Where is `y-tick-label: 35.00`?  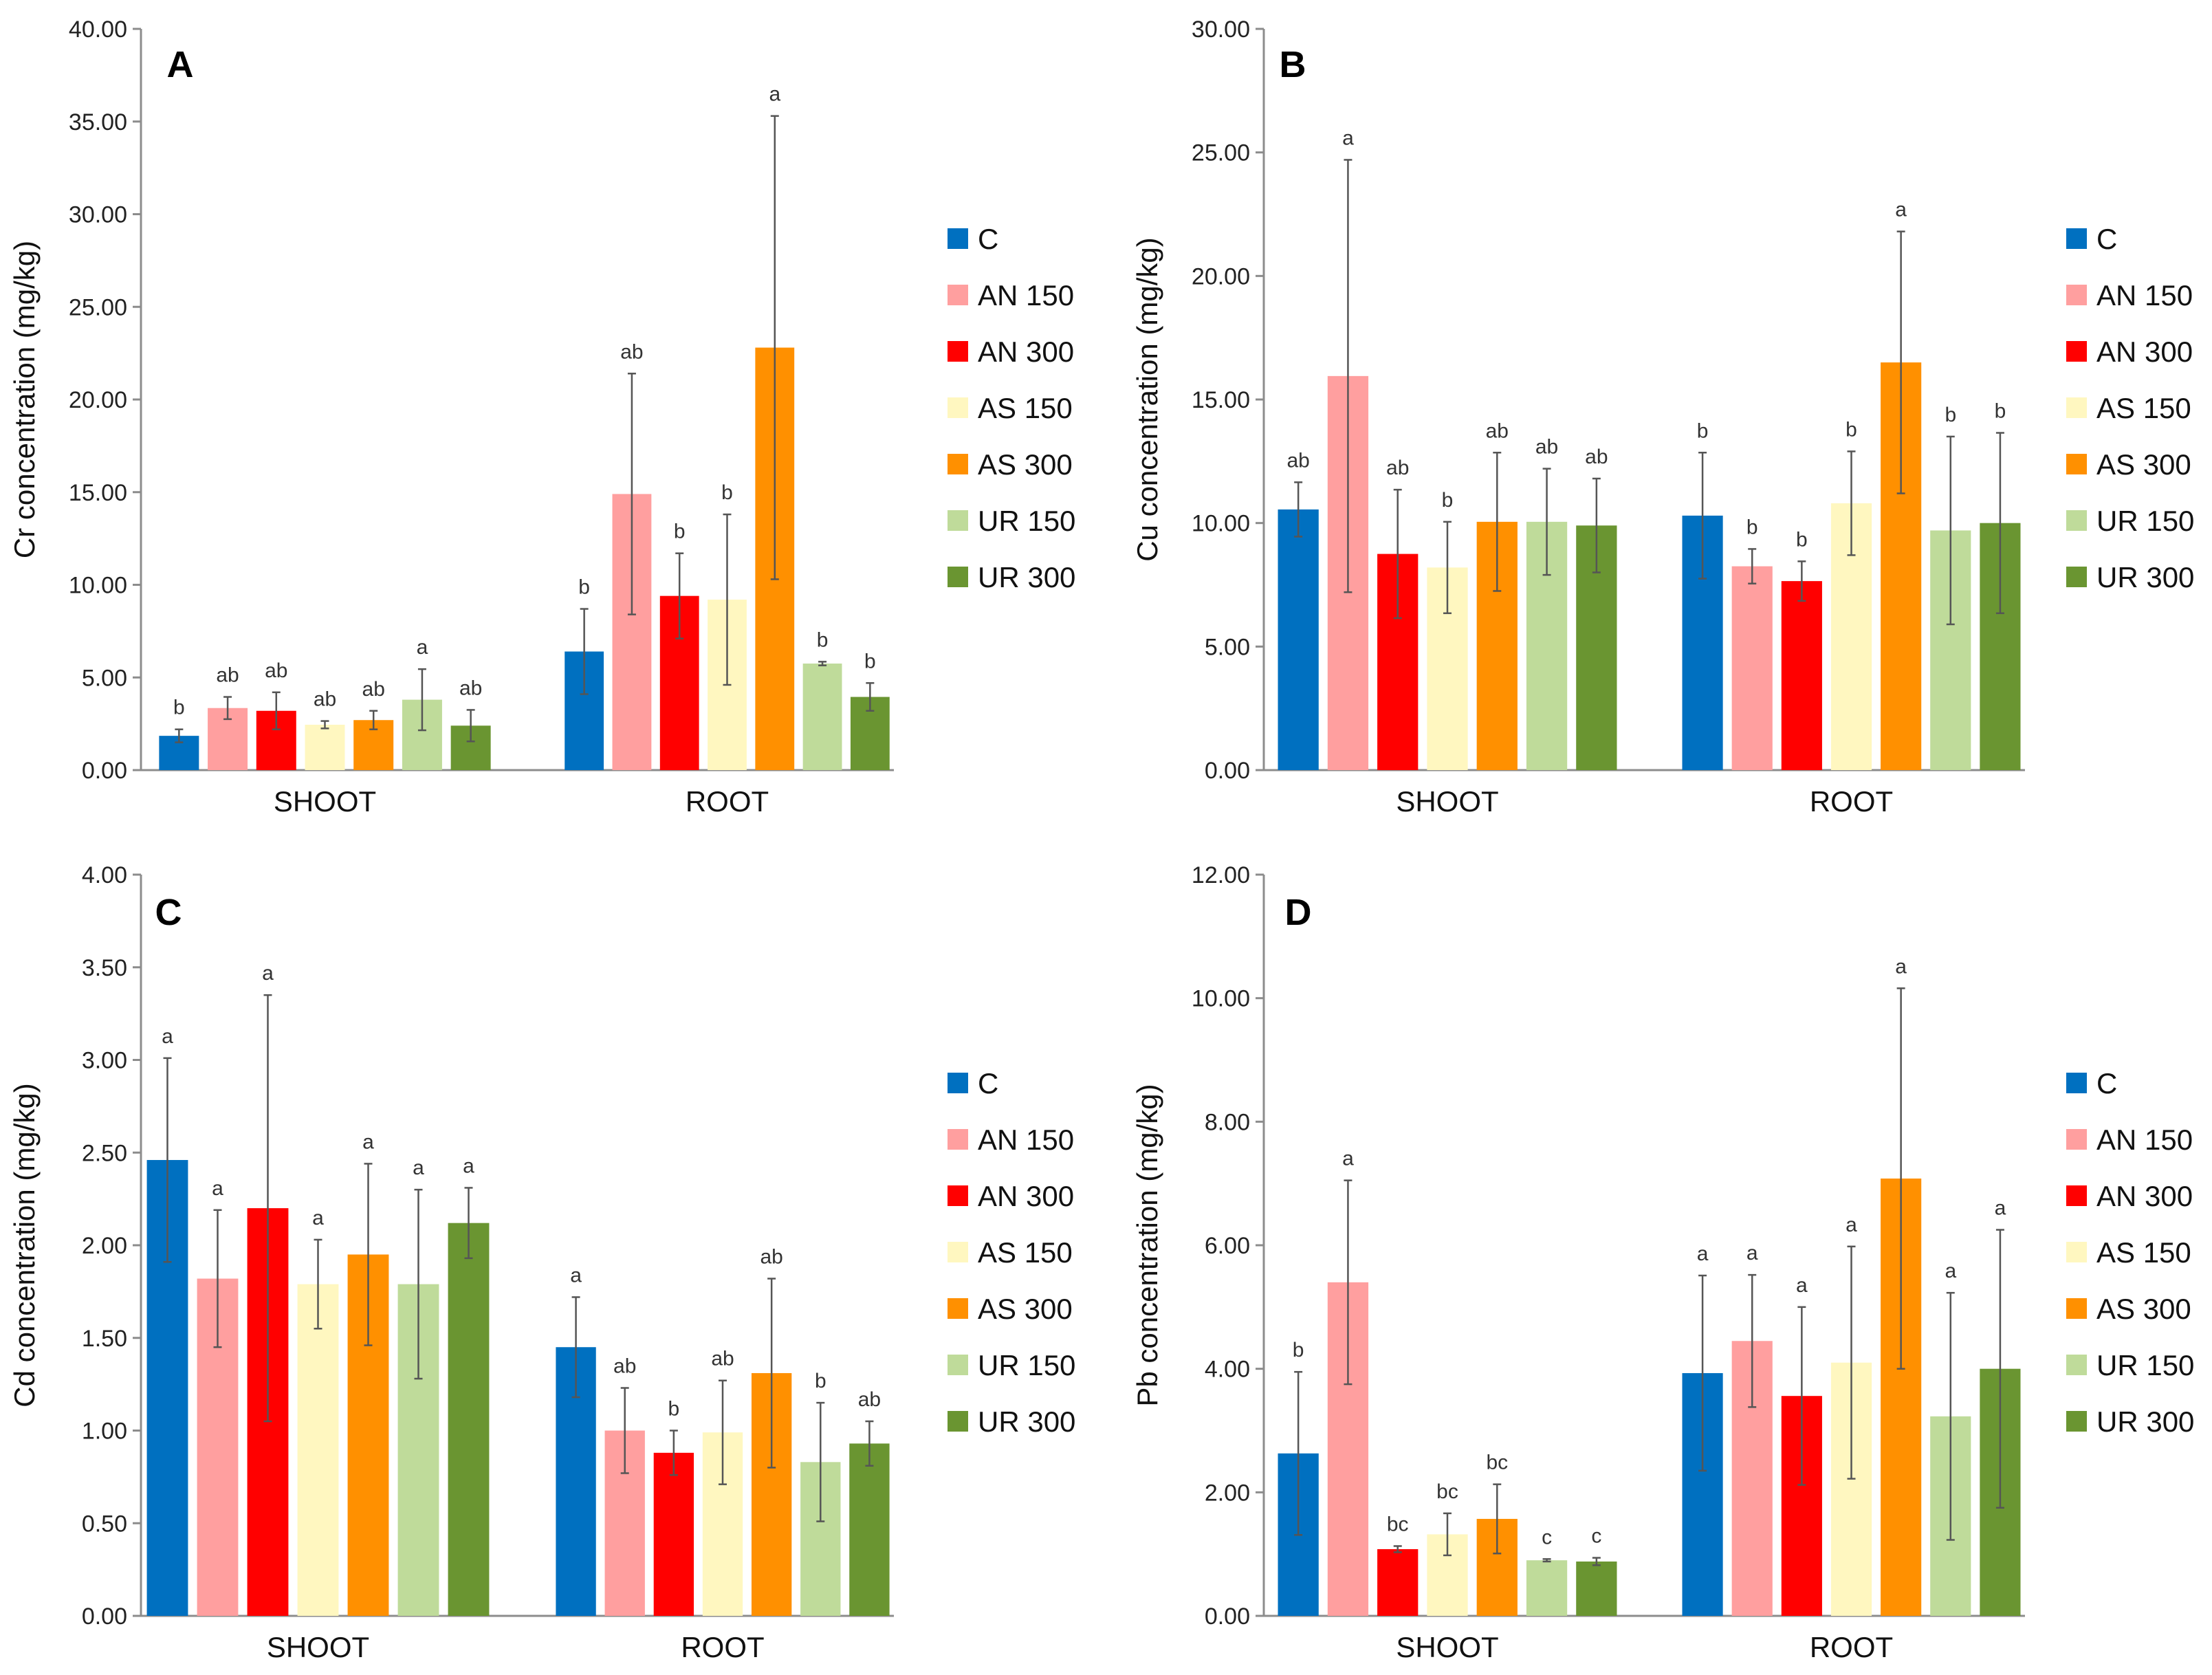 y-tick-label: 35.00 is located at coordinates (98, 122).